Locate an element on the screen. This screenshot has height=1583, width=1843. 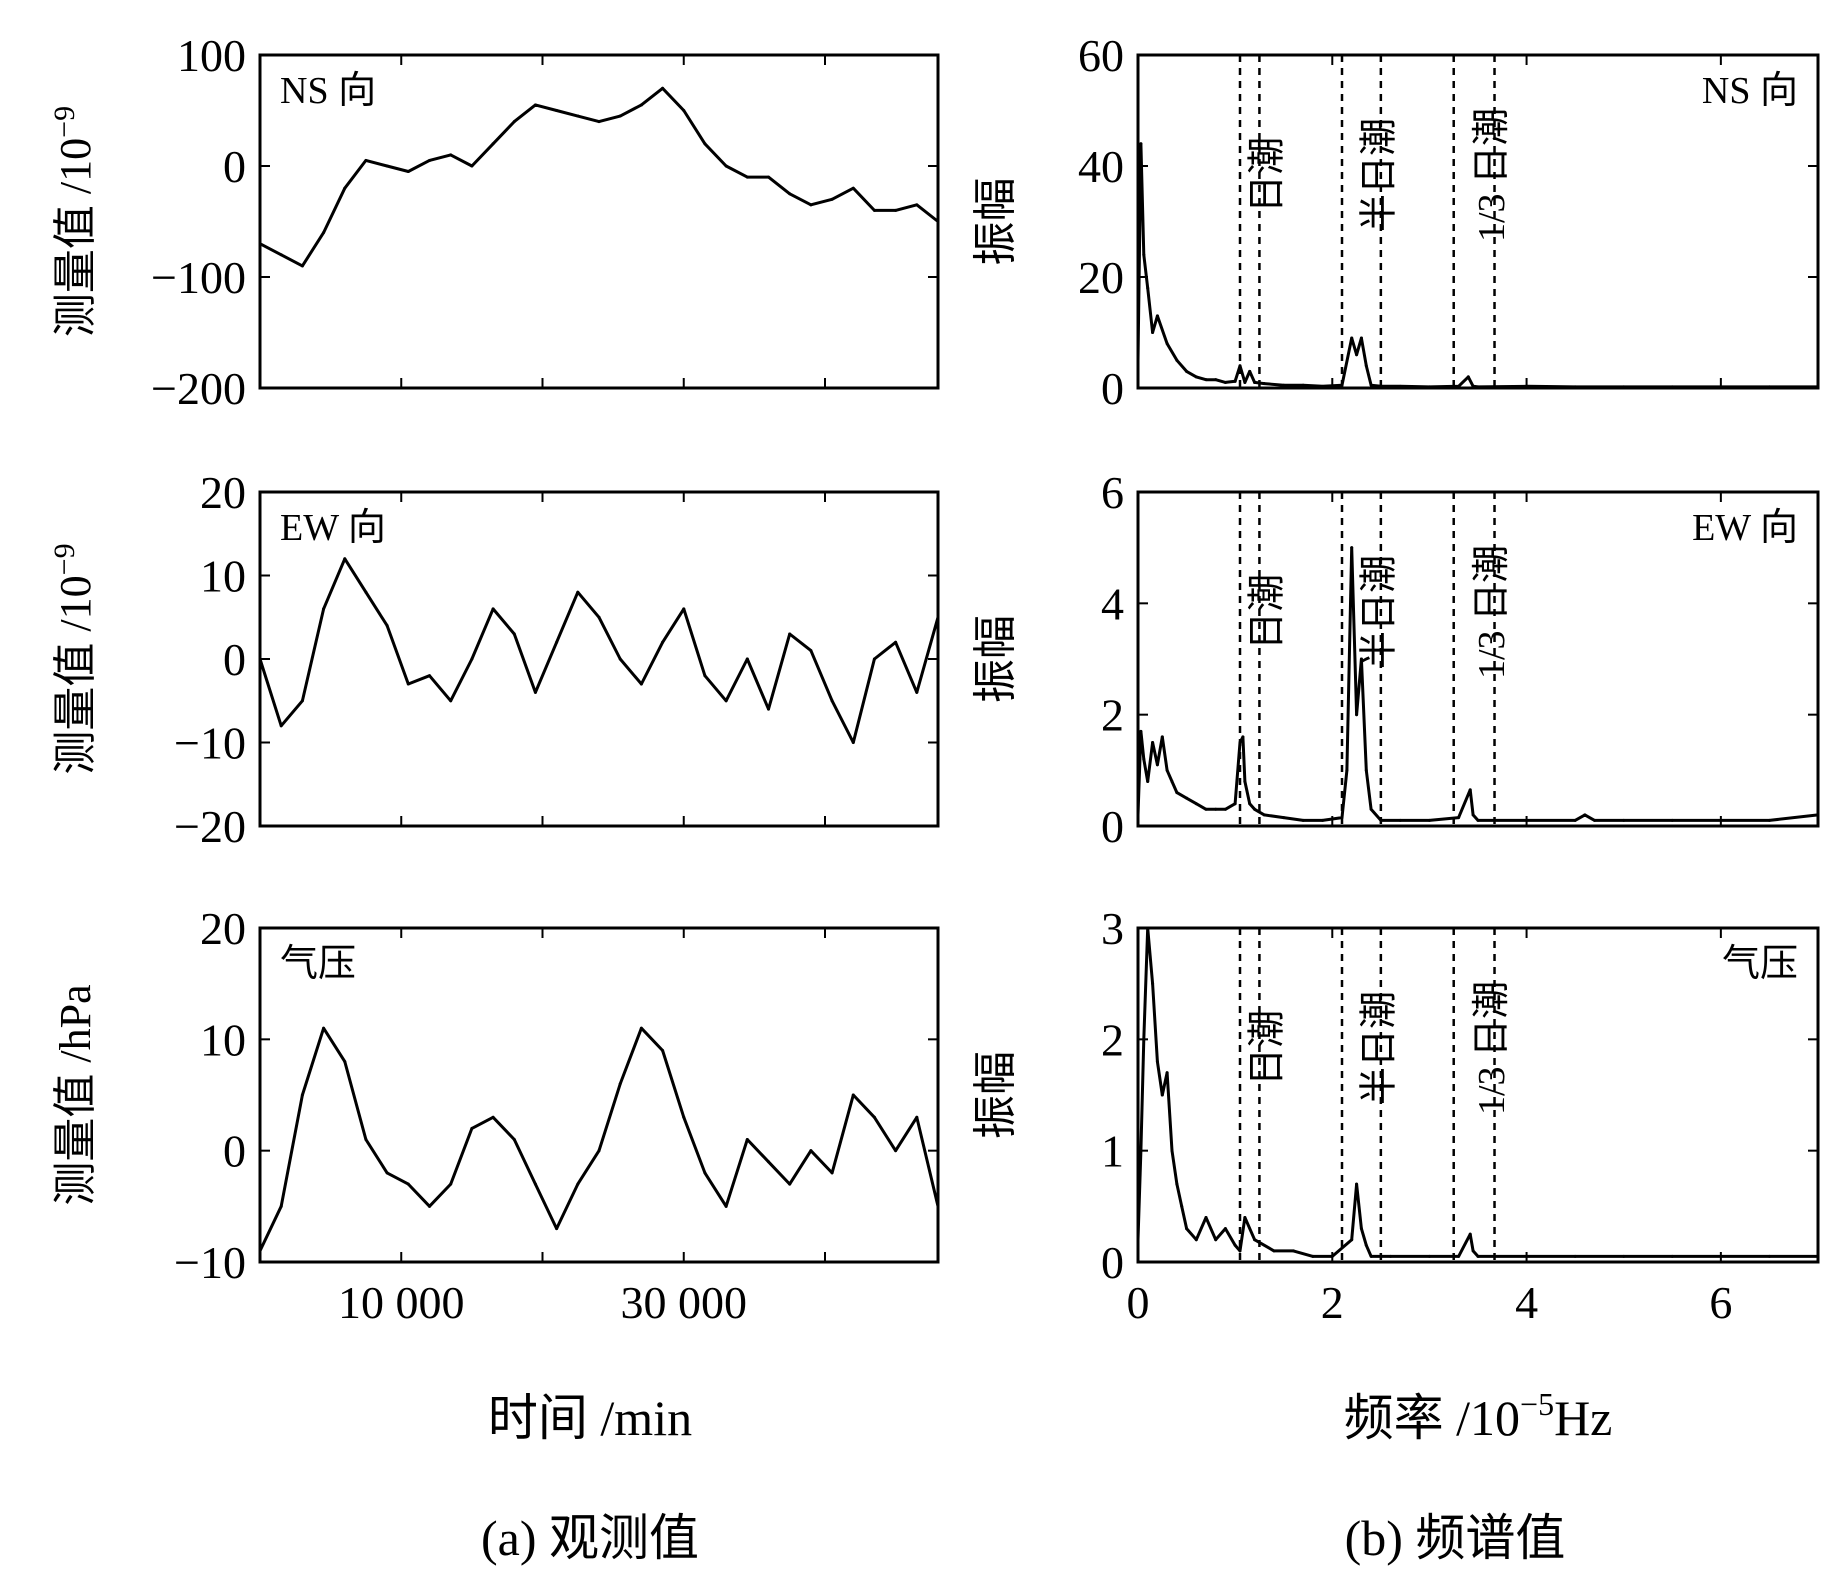
band-label: 1/3 日潮 is located at coordinates (1492, 612).